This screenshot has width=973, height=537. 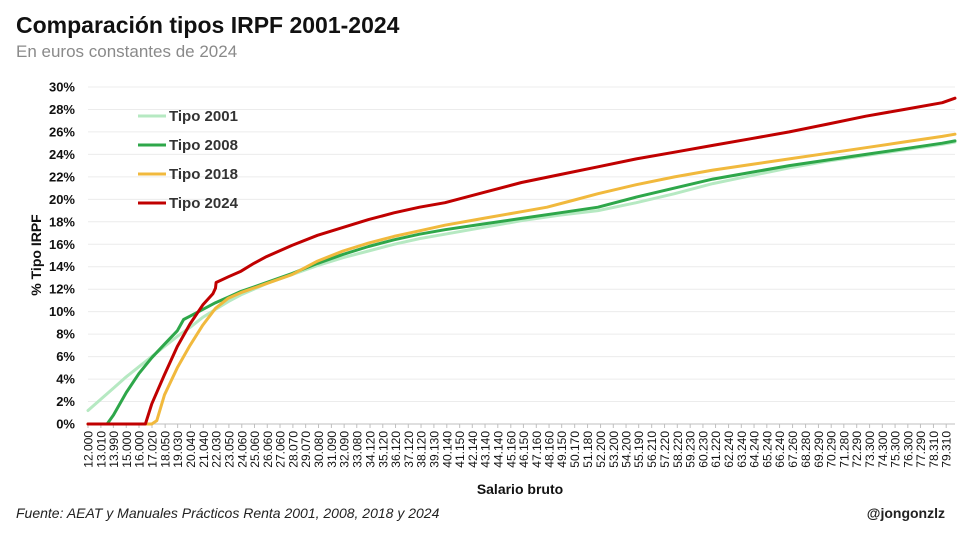 What do you see at coordinates (383, 449) in the screenshot?
I see `x-tick-label: 35.120` at bounding box center [383, 449].